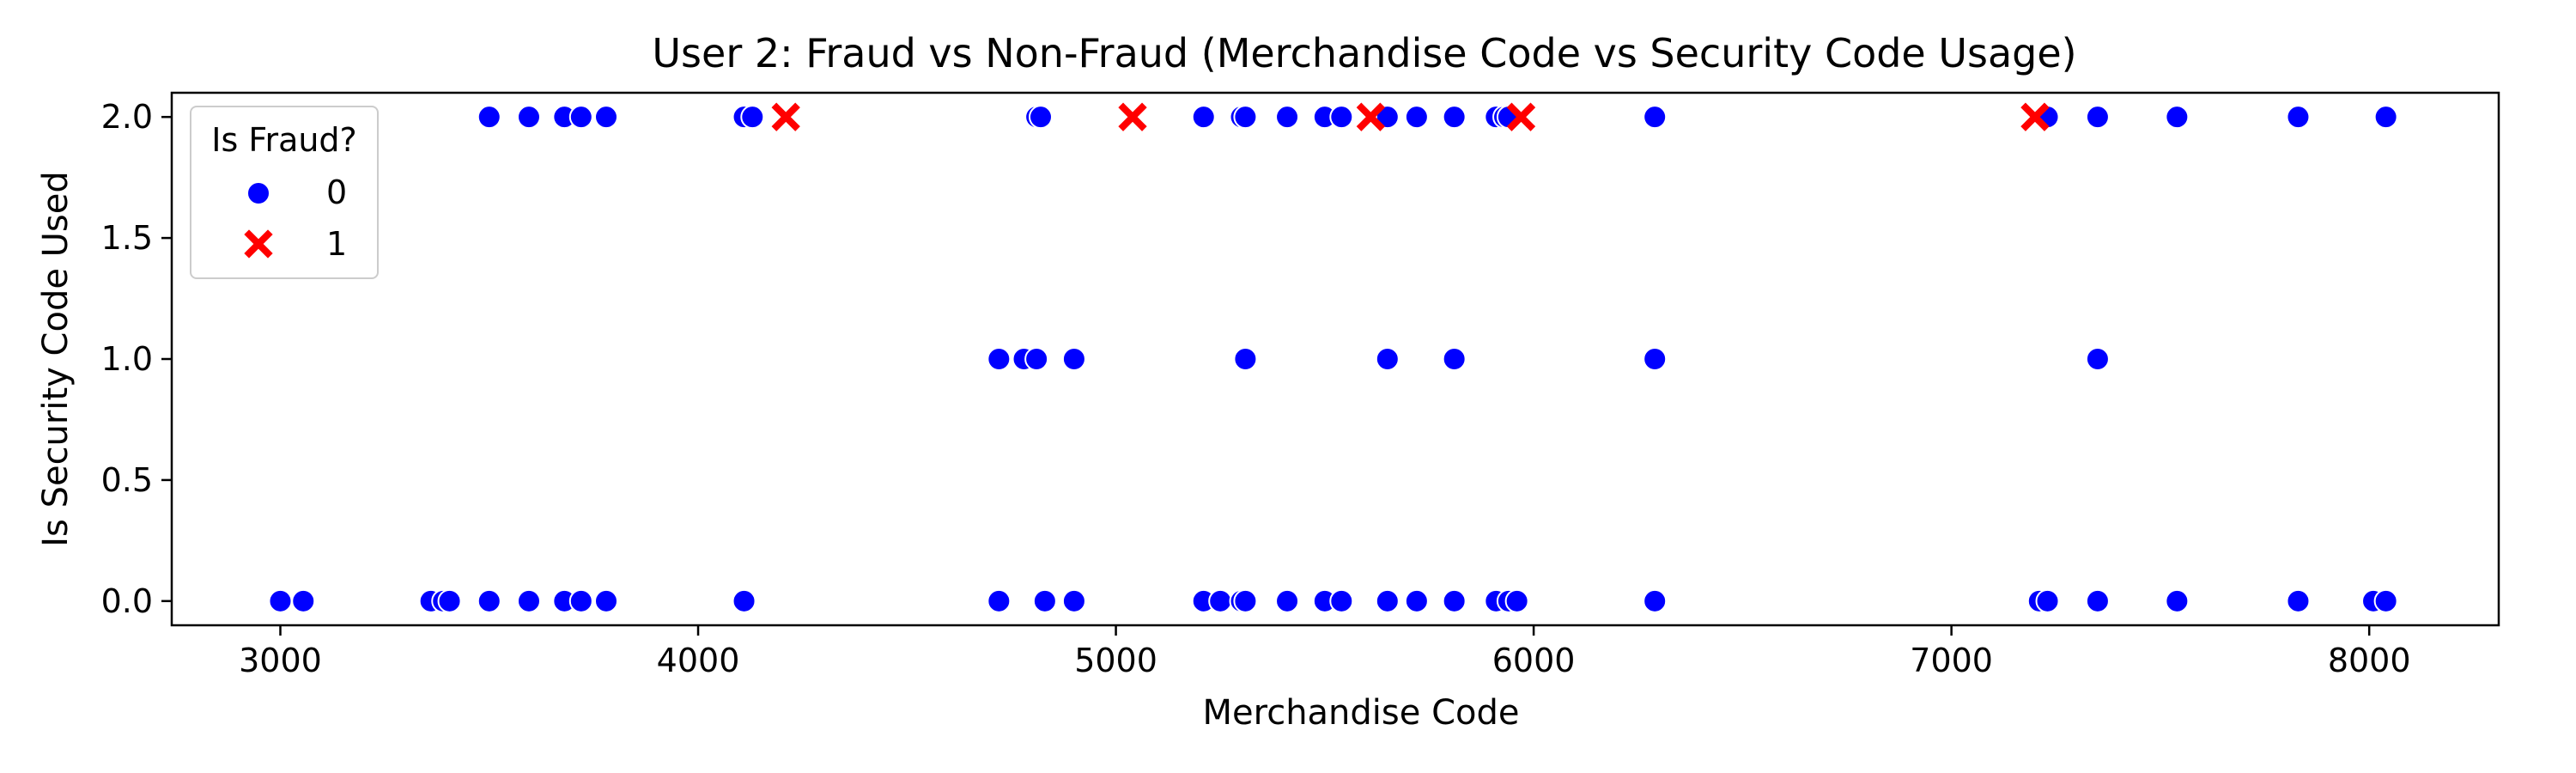 This screenshot has height=773, width=2576. What do you see at coordinates (1361, 713) in the screenshot?
I see `x-axis-label: Merchandise Code` at bounding box center [1361, 713].